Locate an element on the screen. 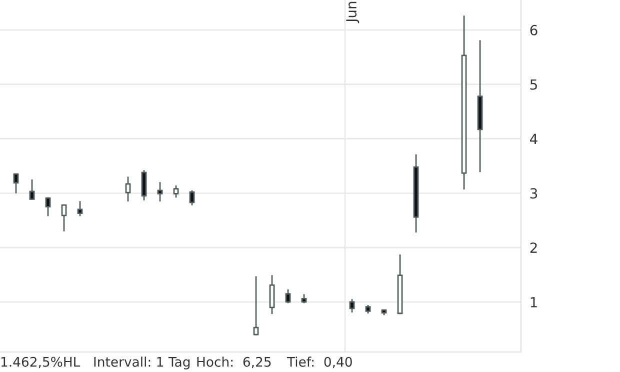 This screenshot has height=372, width=620. annotation: Jun is located at coordinates (353, 13).